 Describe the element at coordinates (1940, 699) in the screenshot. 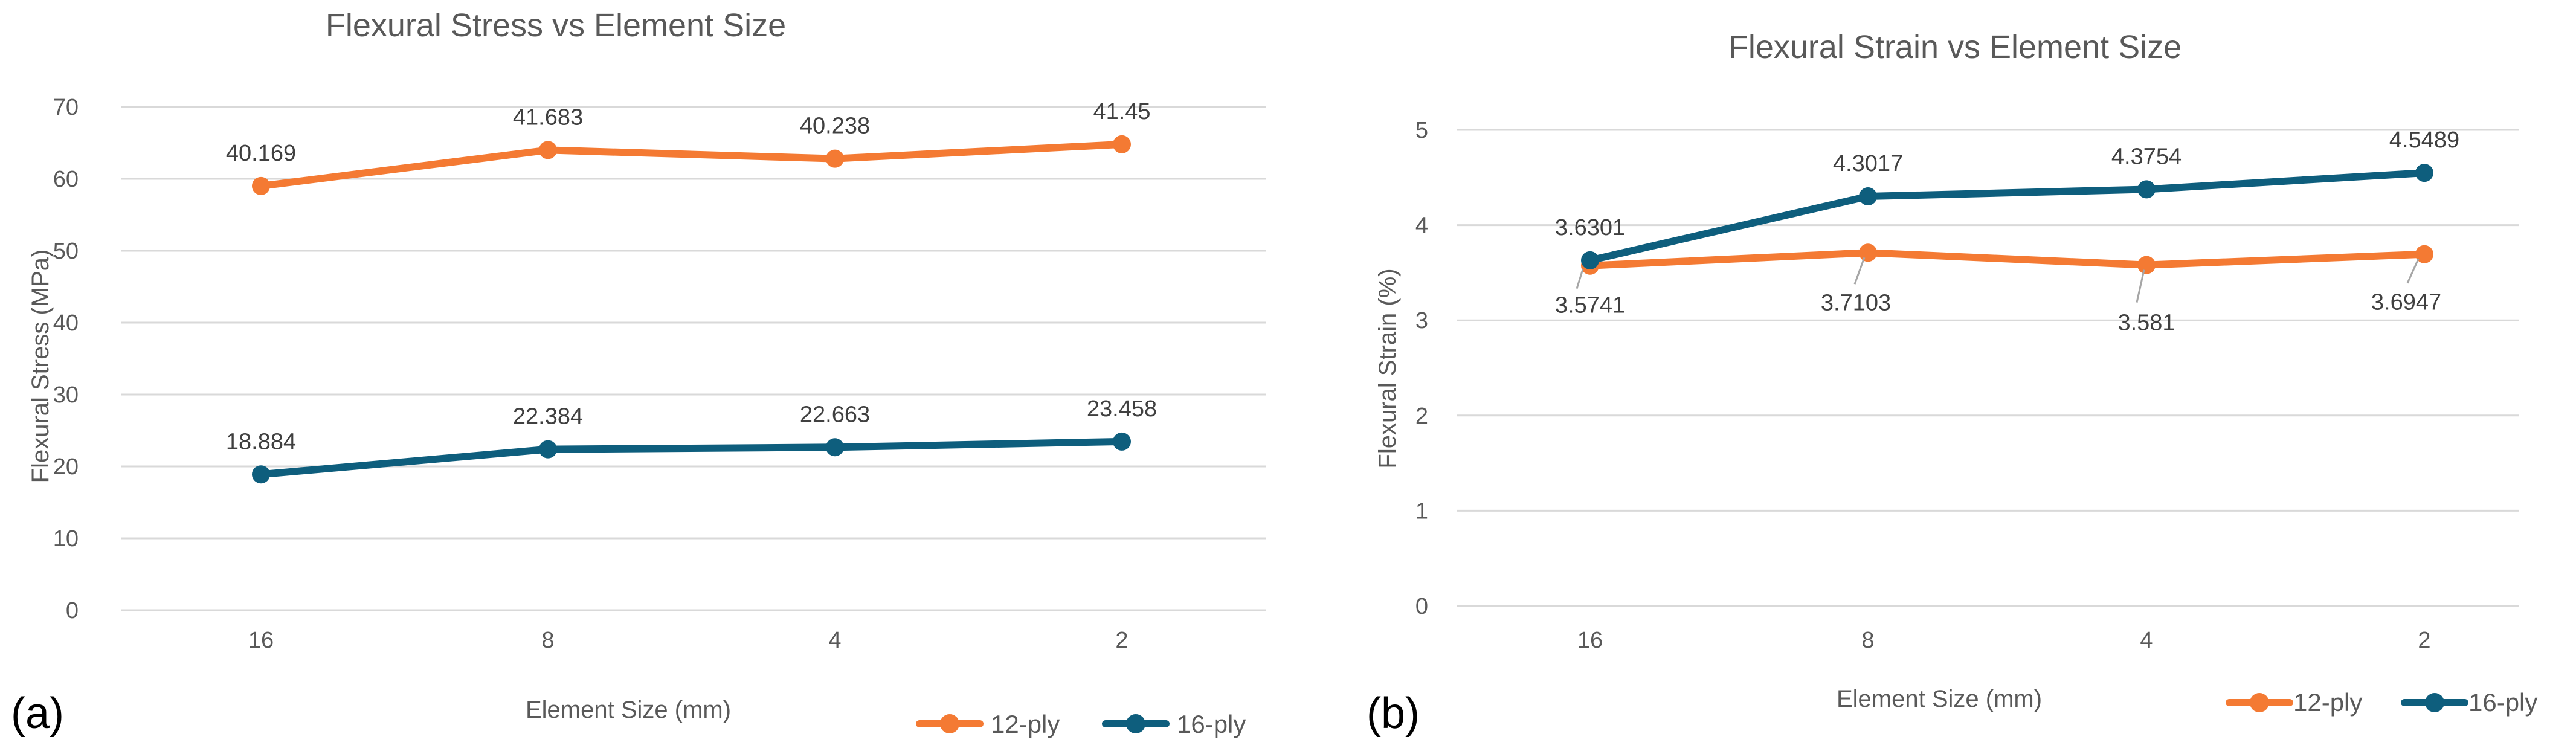

I see `chart-b-xlabel: Element Size (mm)` at that location.